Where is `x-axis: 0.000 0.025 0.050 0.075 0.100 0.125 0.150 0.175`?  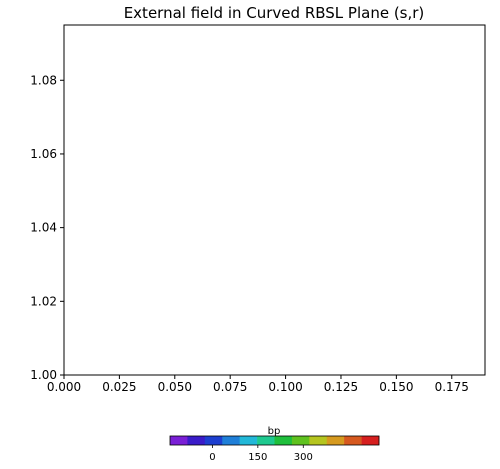
x-axis: 0.000 0.025 0.050 0.075 0.100 0.125 0.150 0.175 is located at coordinates (258, 384).